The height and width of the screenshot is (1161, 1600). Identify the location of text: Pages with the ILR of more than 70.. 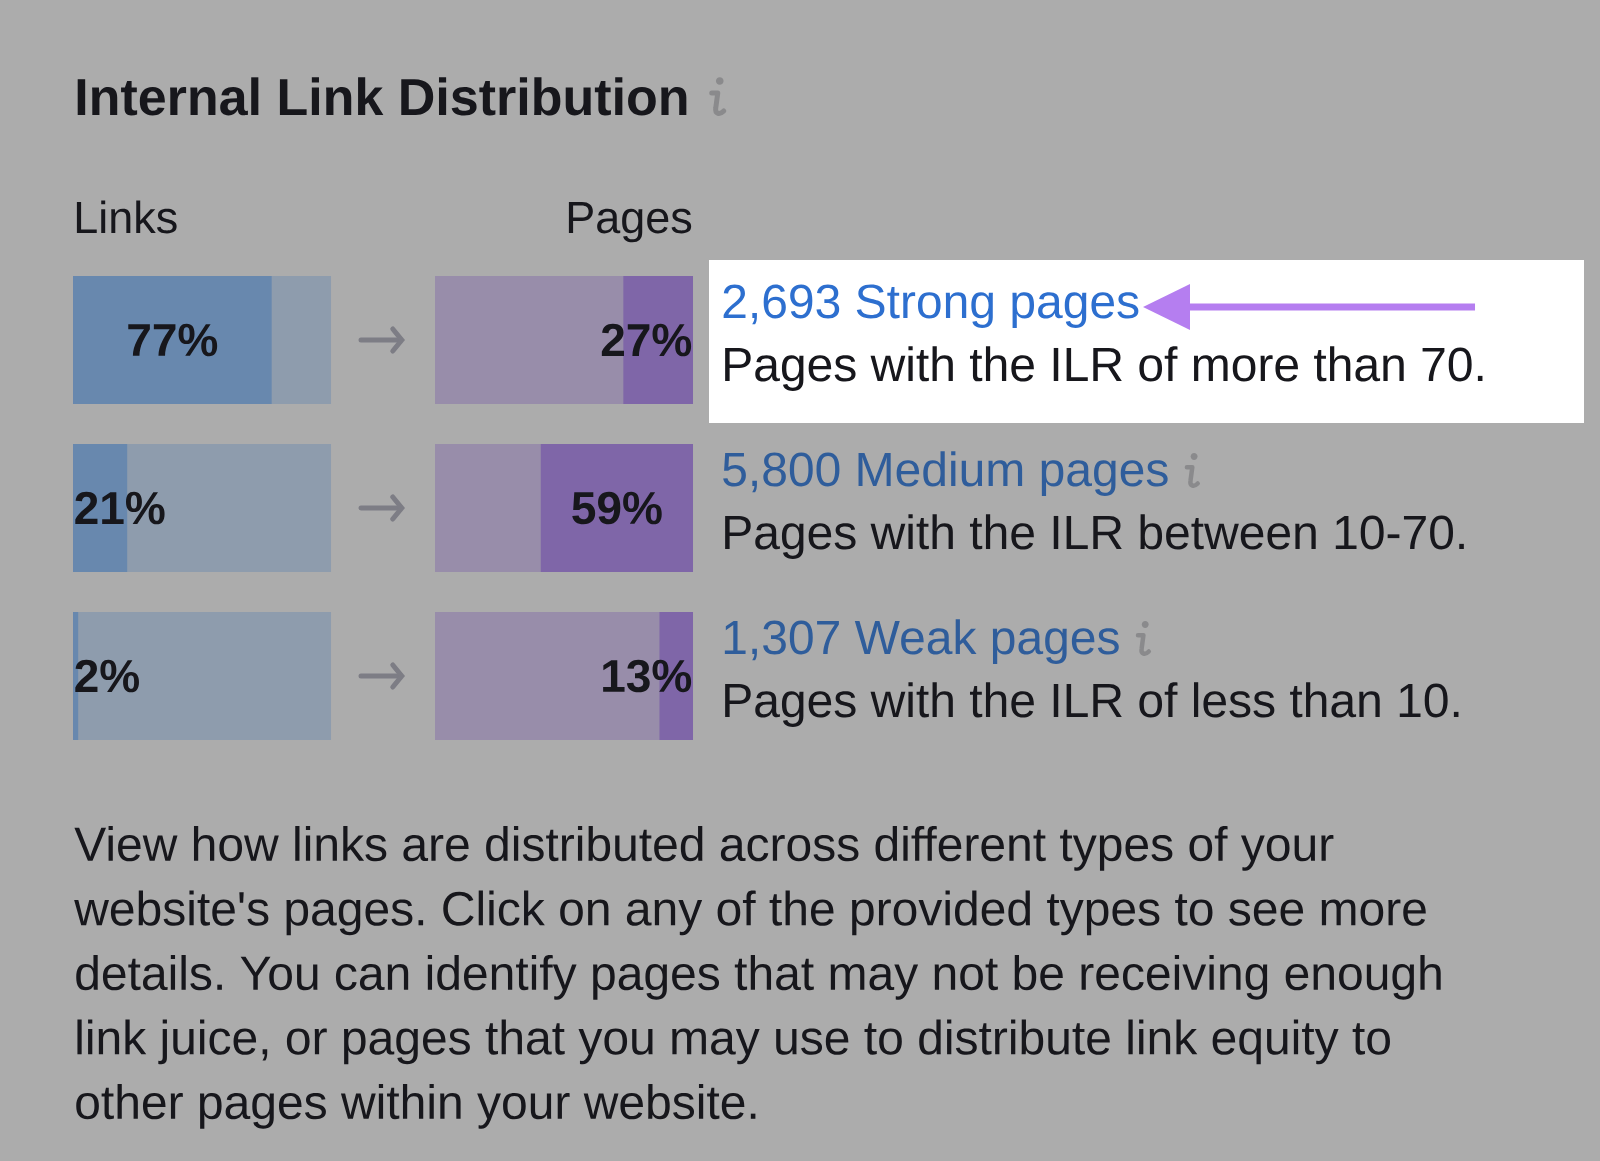
(1104, 368).